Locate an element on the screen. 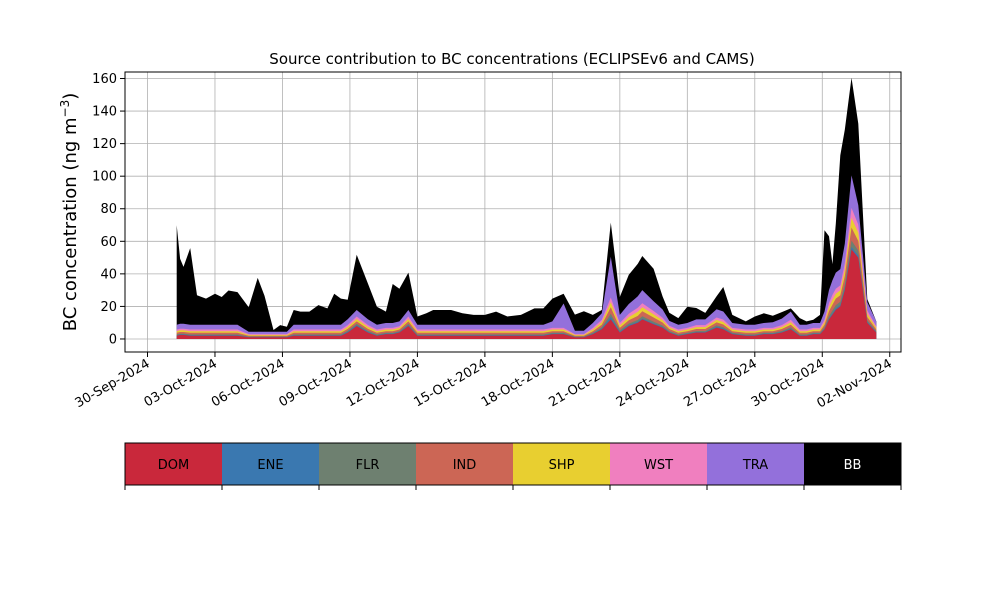 This screenshot has height=600, width=1000. y-tick-label: 120 is located at coordinates (104, 144).